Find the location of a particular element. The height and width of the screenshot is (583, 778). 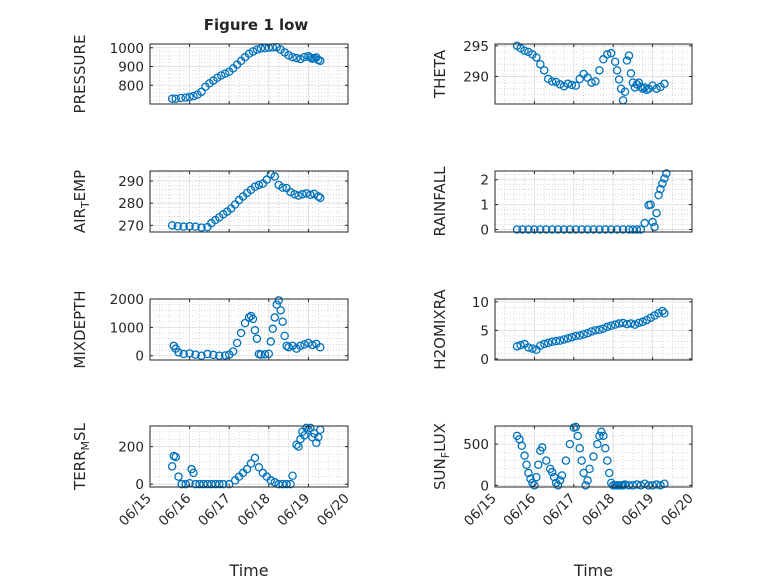

x-axis-label: Time is located at coordinates (248, 570).